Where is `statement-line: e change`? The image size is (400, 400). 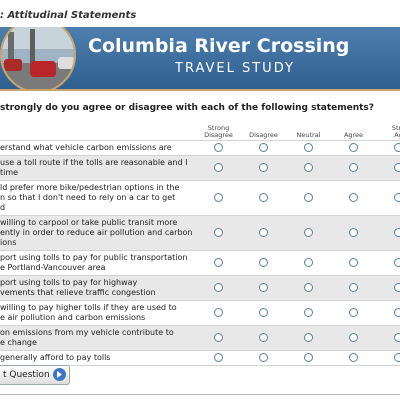 statement-line: e change is located at coordinates (18, 342).